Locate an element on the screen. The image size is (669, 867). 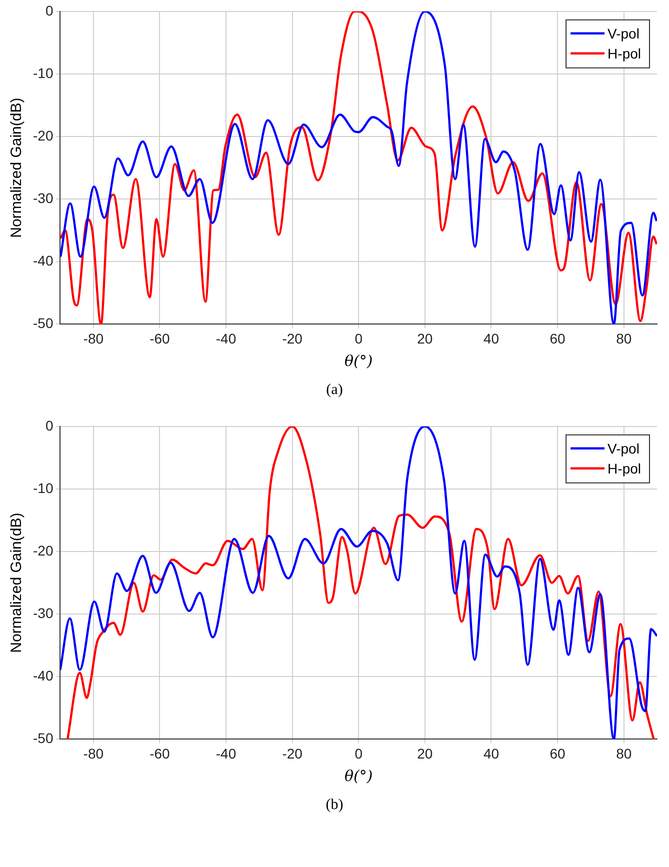
text: (a) is located at coordinates (334, 390).